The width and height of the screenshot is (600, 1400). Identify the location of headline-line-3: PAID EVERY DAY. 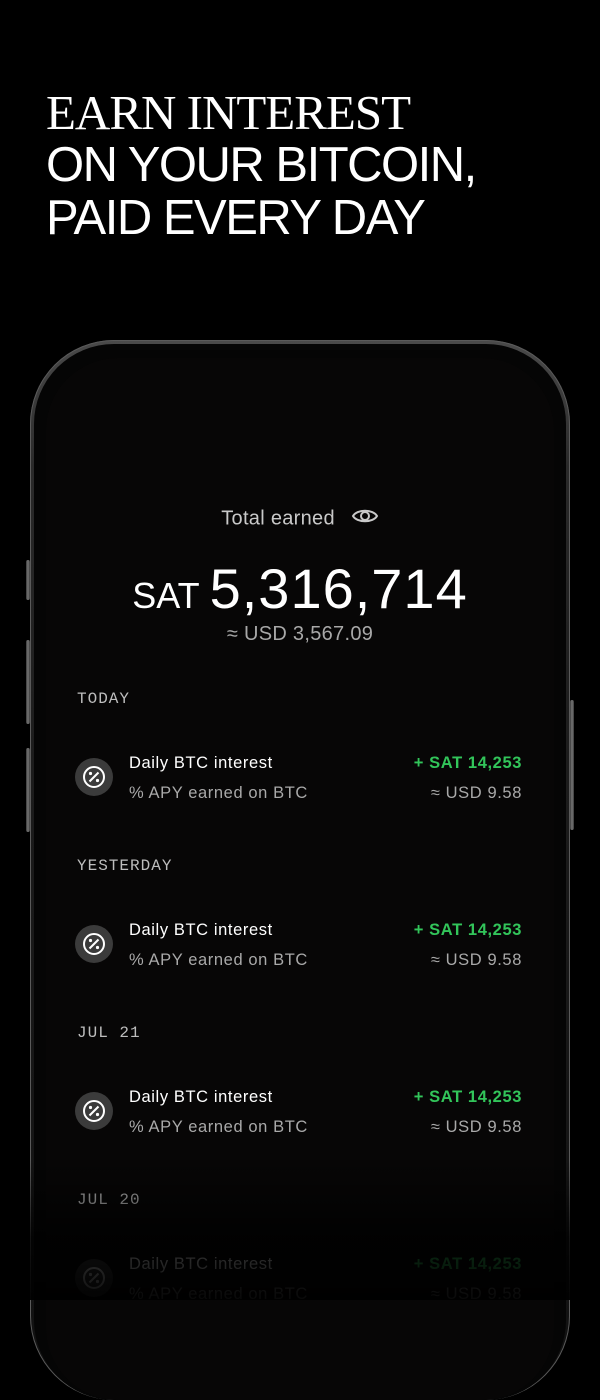
(236, 218).